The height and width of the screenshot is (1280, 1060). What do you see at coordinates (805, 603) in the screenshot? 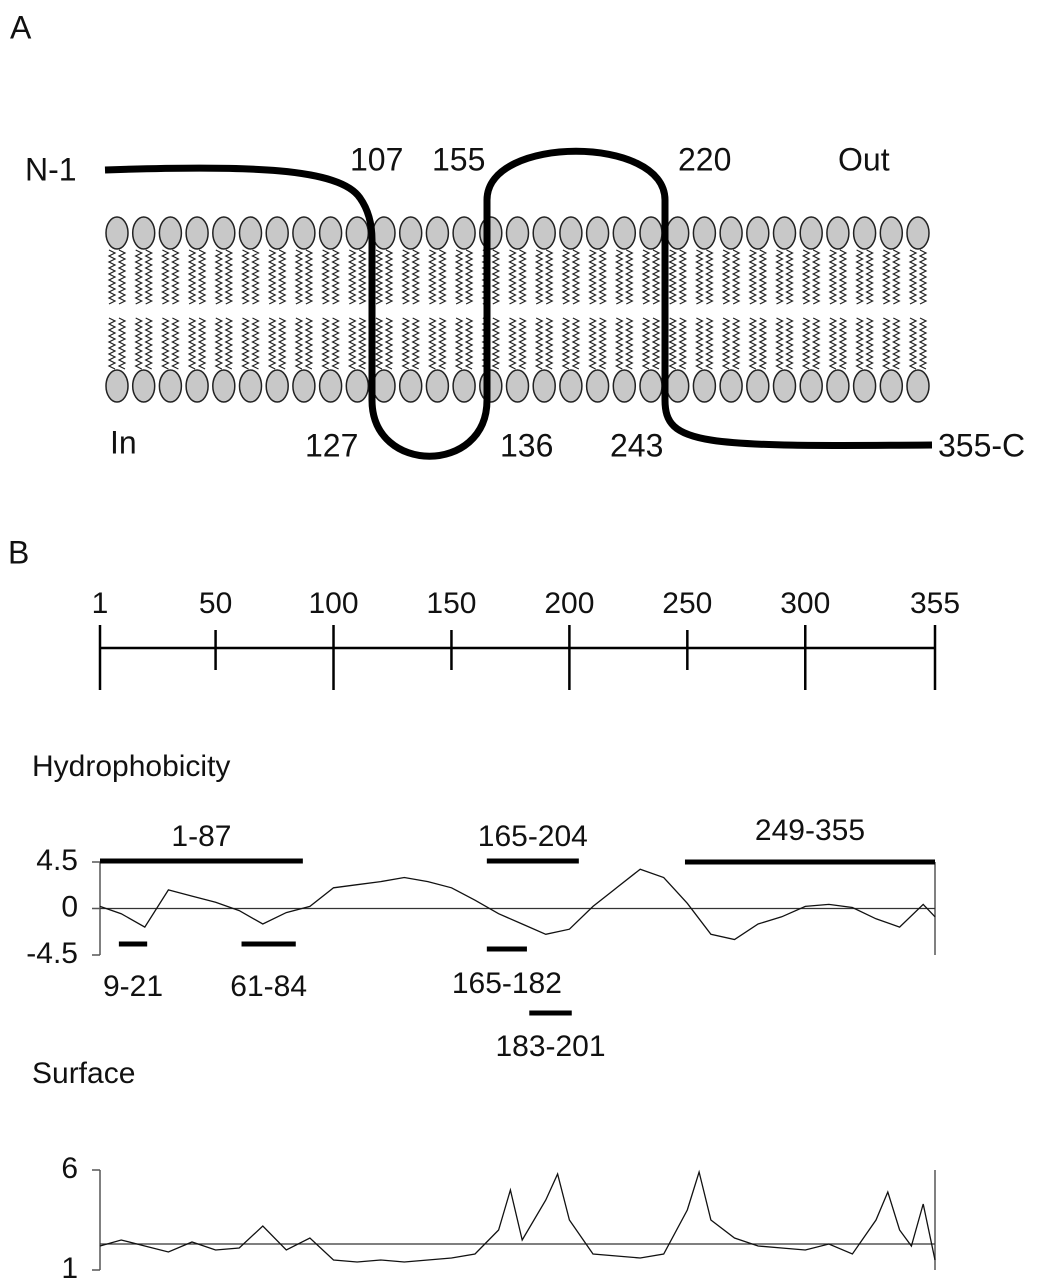
I see `tick-label: 300` at bounding box center [805, 603].